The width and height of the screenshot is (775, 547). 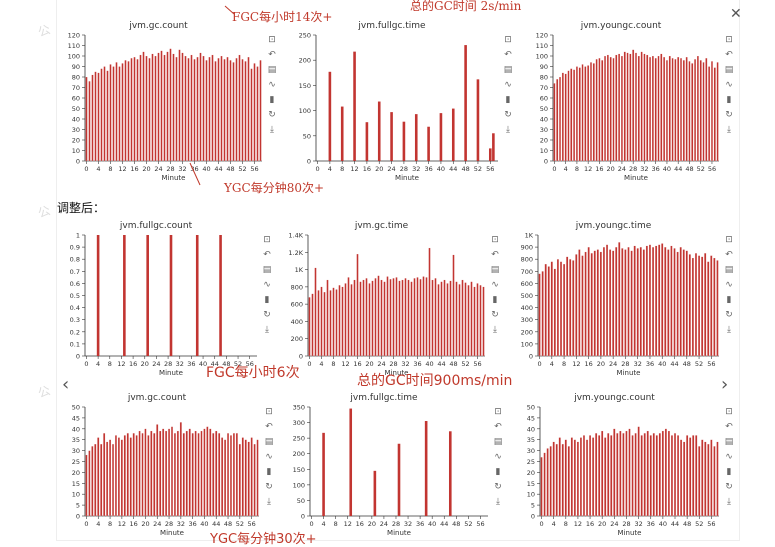 I want to click on chart-title: jvm.fullgc.time, so click(x=384, y=398).